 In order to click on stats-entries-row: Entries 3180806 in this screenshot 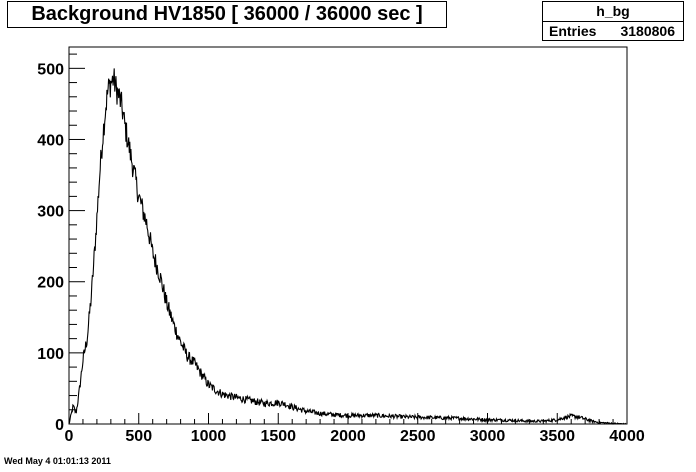, I will do `click(613, 31)`.